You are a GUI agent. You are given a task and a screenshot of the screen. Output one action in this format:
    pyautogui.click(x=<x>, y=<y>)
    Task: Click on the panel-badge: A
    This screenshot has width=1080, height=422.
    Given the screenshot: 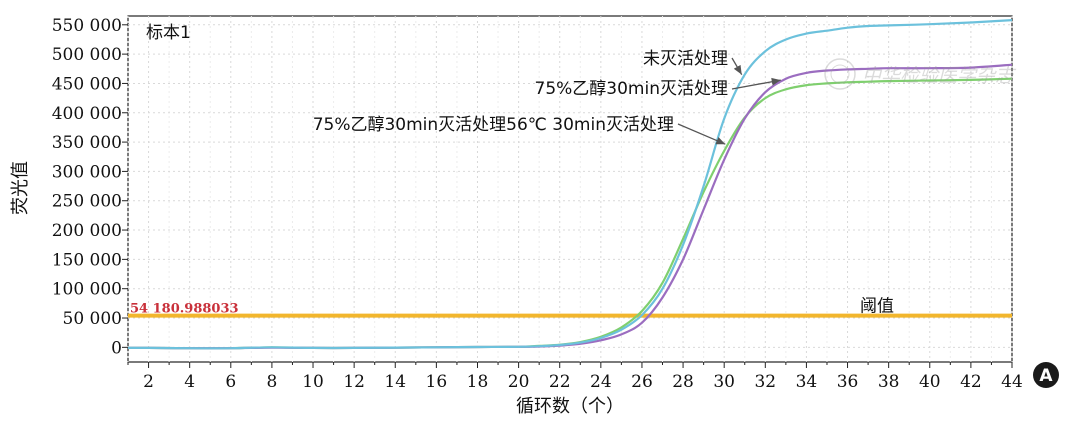 What is the action you would take?
    pyautogui.click(x=1046, y=375)
    